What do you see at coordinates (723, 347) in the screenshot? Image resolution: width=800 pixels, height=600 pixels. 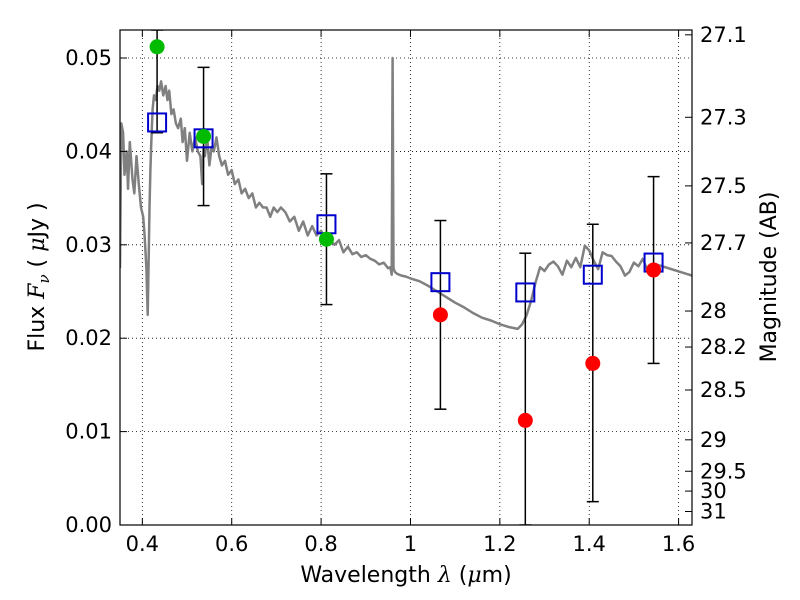 I see `magnitude-tick-label: 28.2` at bounding box center [723, 347].